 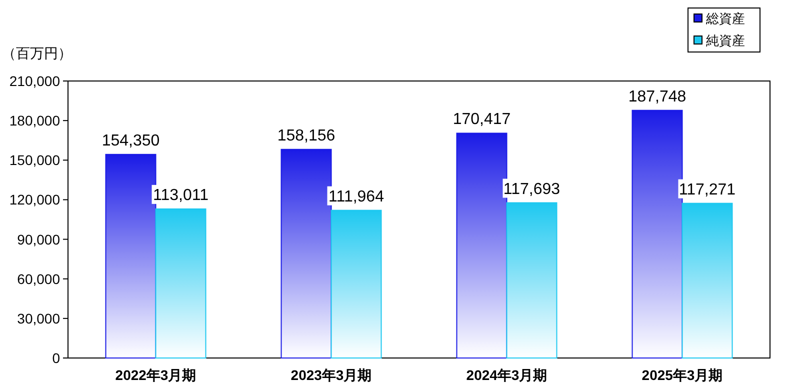 I want to click on y-tick-label: 210,000, so click(x=34, y=81).